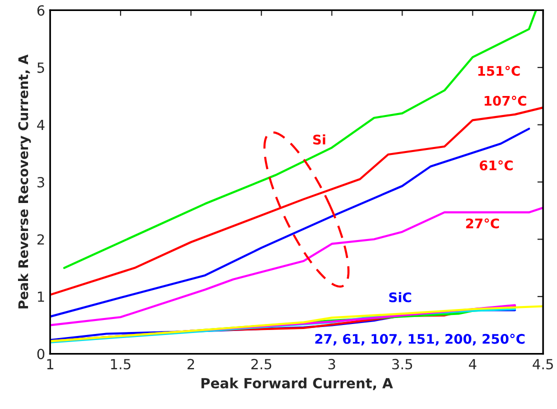  What do you see at coordinates (191, 364) in the screenshot?
I see `x-tick-label: 2` at bounding box center [191, 364].